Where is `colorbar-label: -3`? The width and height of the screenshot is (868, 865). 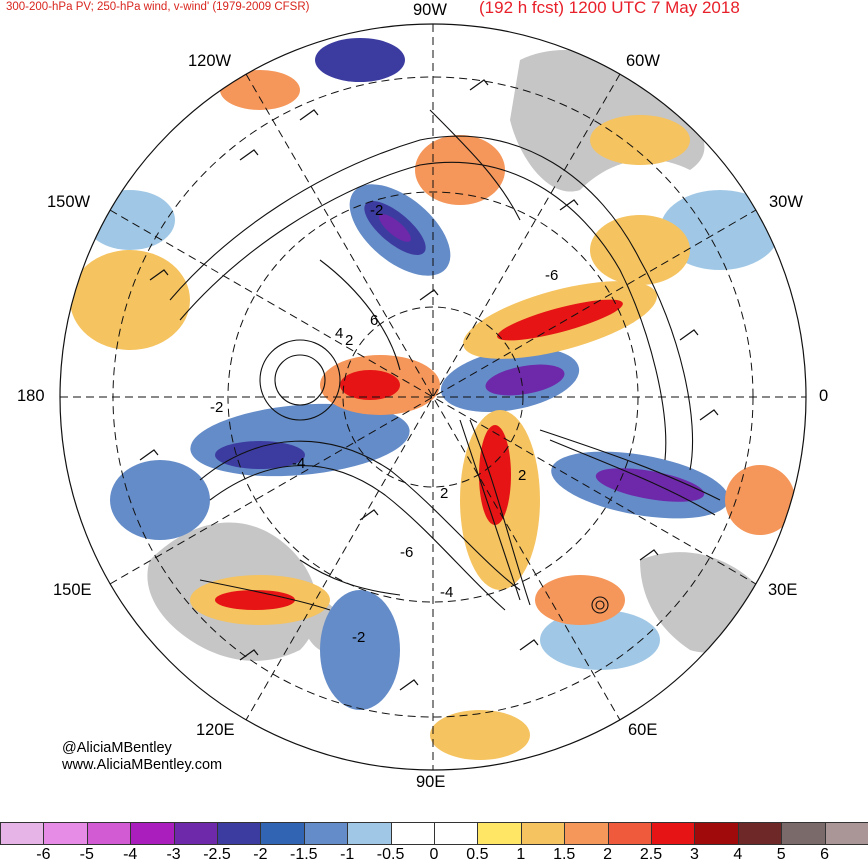 colorbar-label: -3 is located at coordinates (173, 854).